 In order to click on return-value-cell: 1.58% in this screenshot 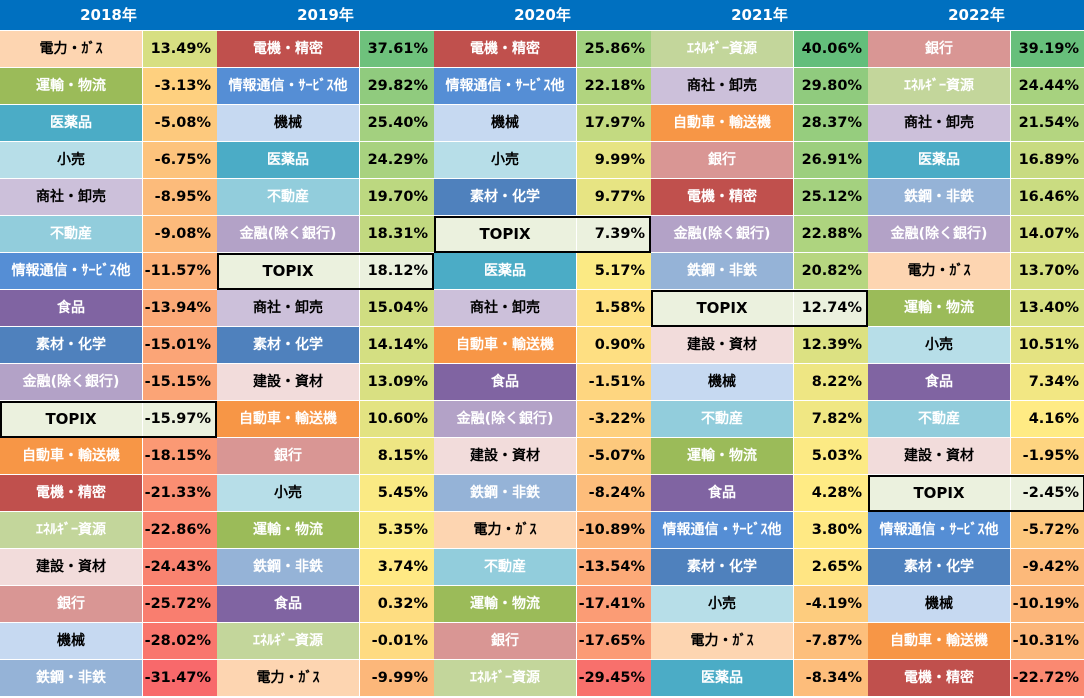, I will do `click(614, 308)`.